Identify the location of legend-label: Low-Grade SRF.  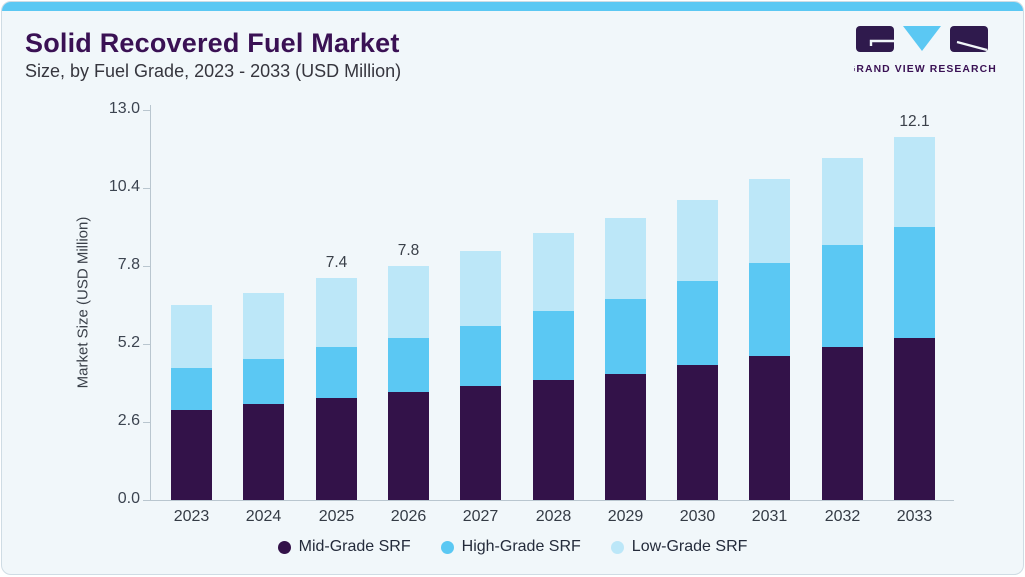
(689, 546).